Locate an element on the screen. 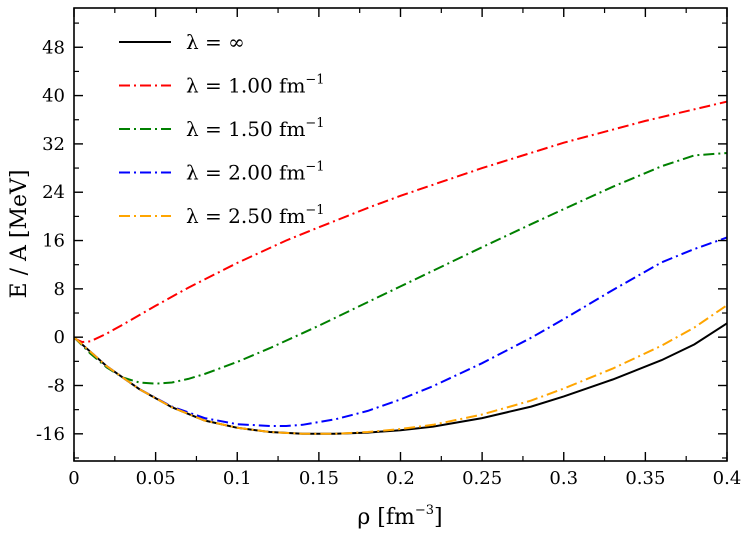 The width and height of the screenshot is (747, 533). legend-label-4: λ = 2.50 fm−1 is located at coordinates (255, 215).